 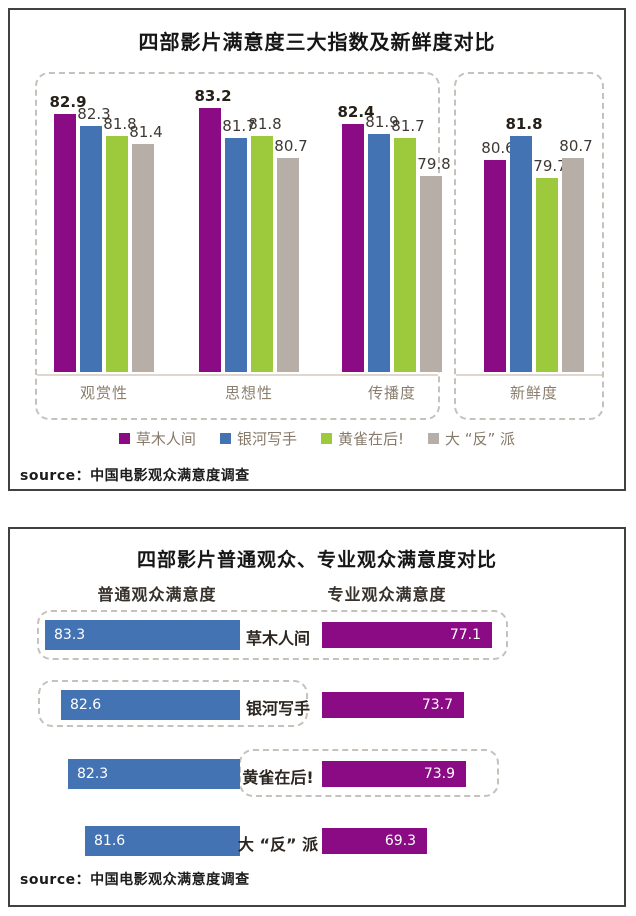 I want to click on chart1-source: source：中国电影观众满意度调查, so click(x=135, y=476).